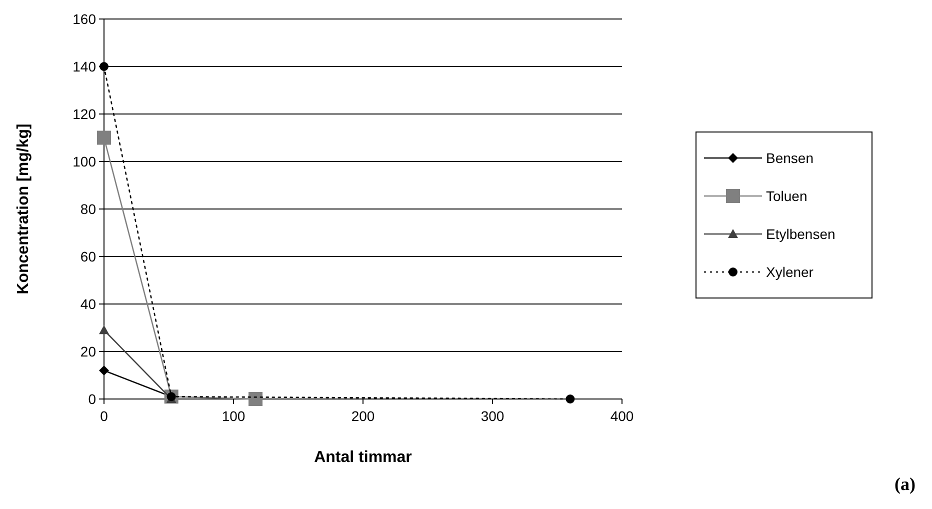 This screenshot has width=932, height=509. What do you see at coordinates (84, 161) in the screenshot?
I see `y-tick-label: 100` at bounding box center [84, 161].